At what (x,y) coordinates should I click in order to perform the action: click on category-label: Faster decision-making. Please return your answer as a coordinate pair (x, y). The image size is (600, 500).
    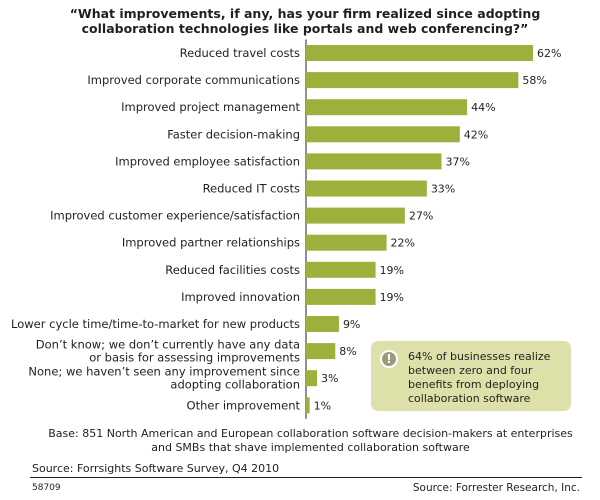
    Looking at the image, I should click on (233, 134).